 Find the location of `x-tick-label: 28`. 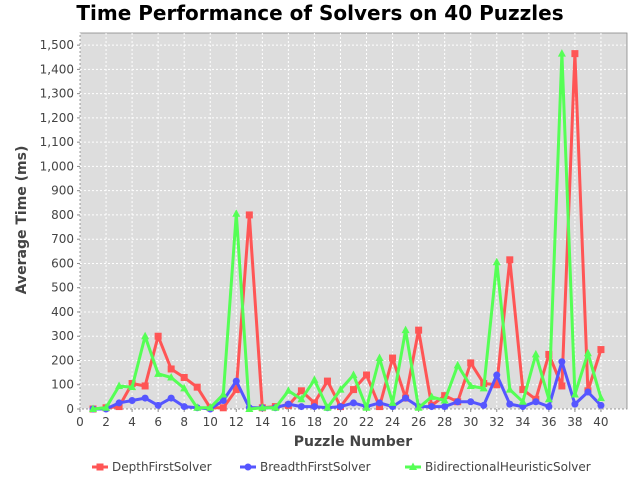

x-tick-label: 28 is located at coordinates (444, 422).